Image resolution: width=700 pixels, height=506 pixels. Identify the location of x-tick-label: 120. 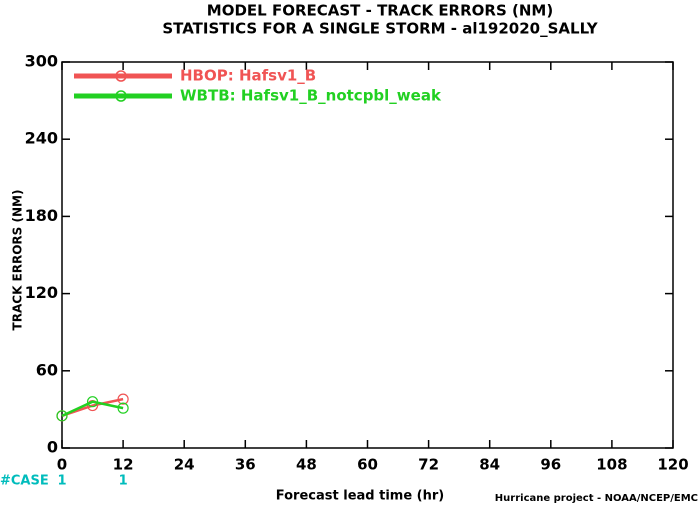
(672, 465).